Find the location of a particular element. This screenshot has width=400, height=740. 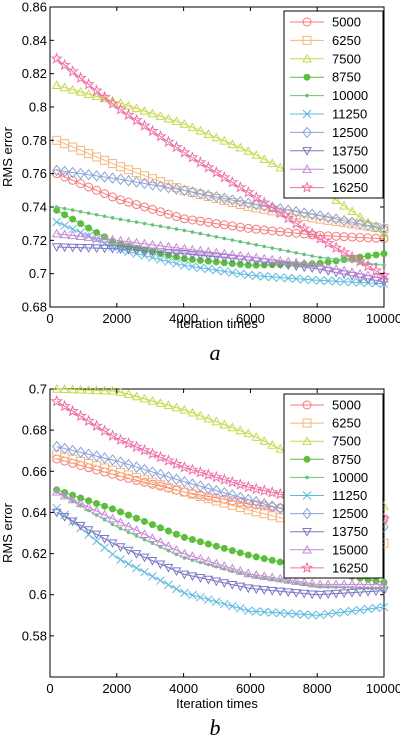

legend-box is located at coordinates (333, 486).